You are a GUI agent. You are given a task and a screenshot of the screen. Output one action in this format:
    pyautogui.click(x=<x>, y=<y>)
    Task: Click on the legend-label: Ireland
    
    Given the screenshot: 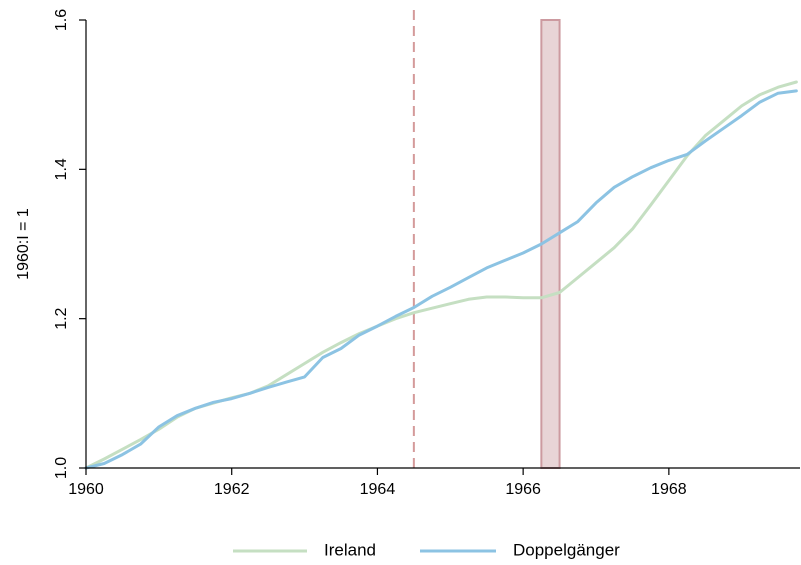 What is the action you would take?
    pyautogui.click(x=350, y=549)
    